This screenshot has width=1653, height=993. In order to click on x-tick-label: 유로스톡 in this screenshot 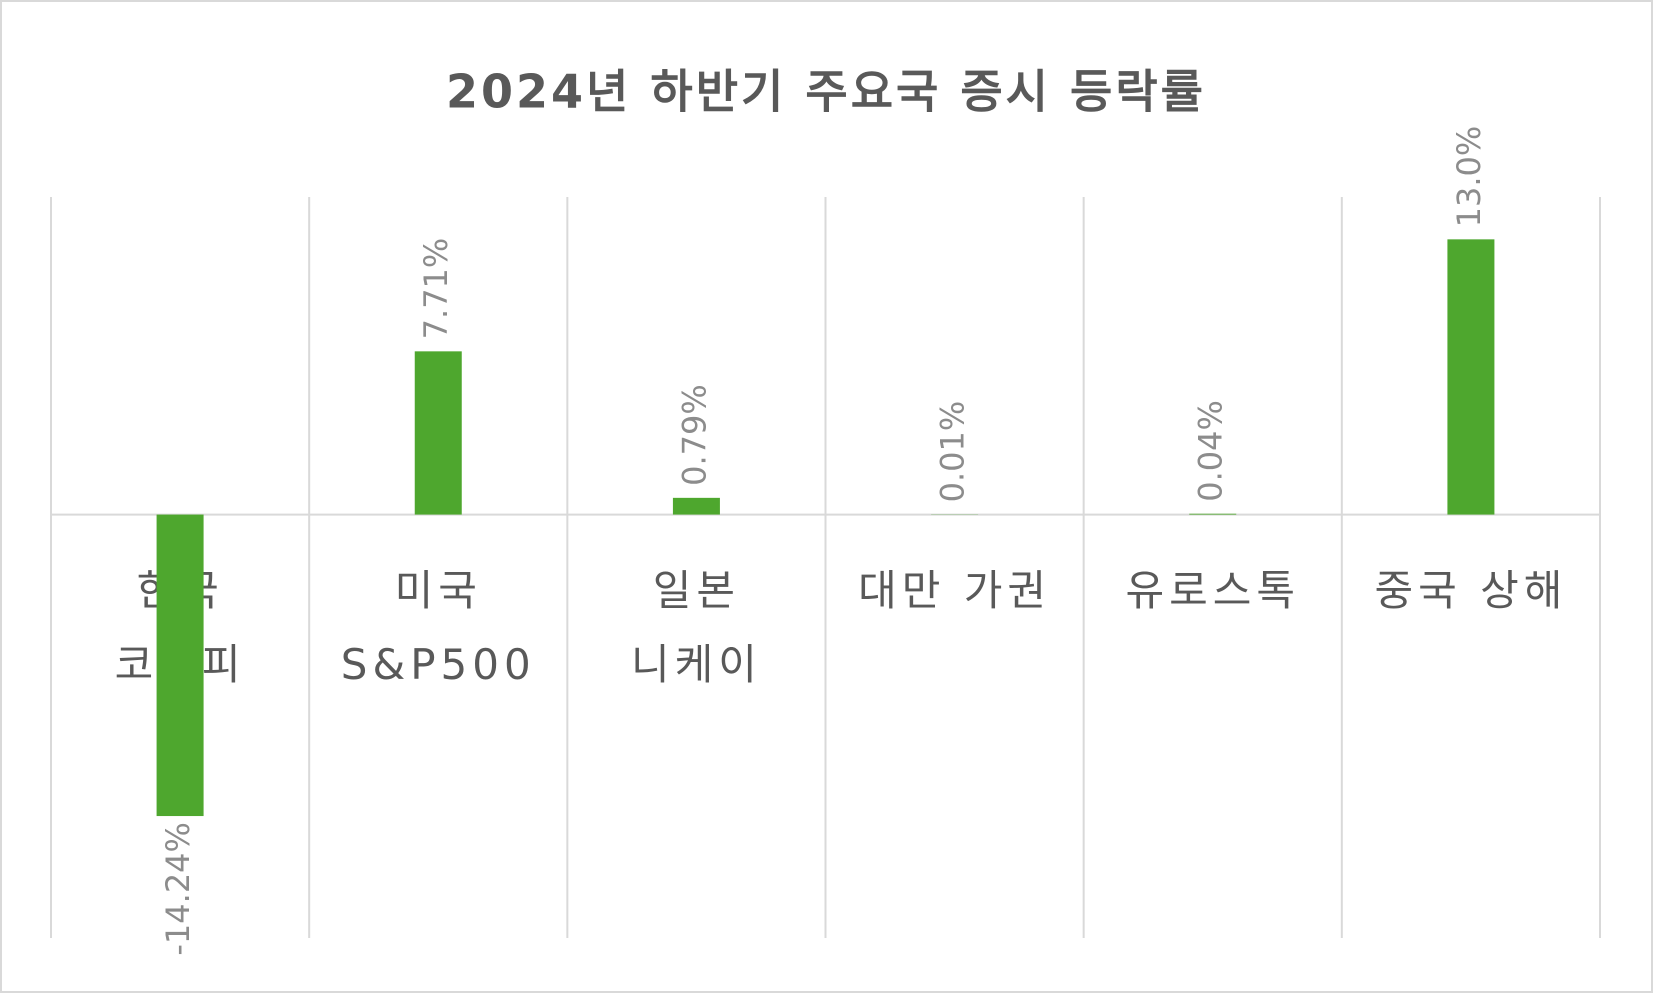, I will do `click(1212, 590)`.